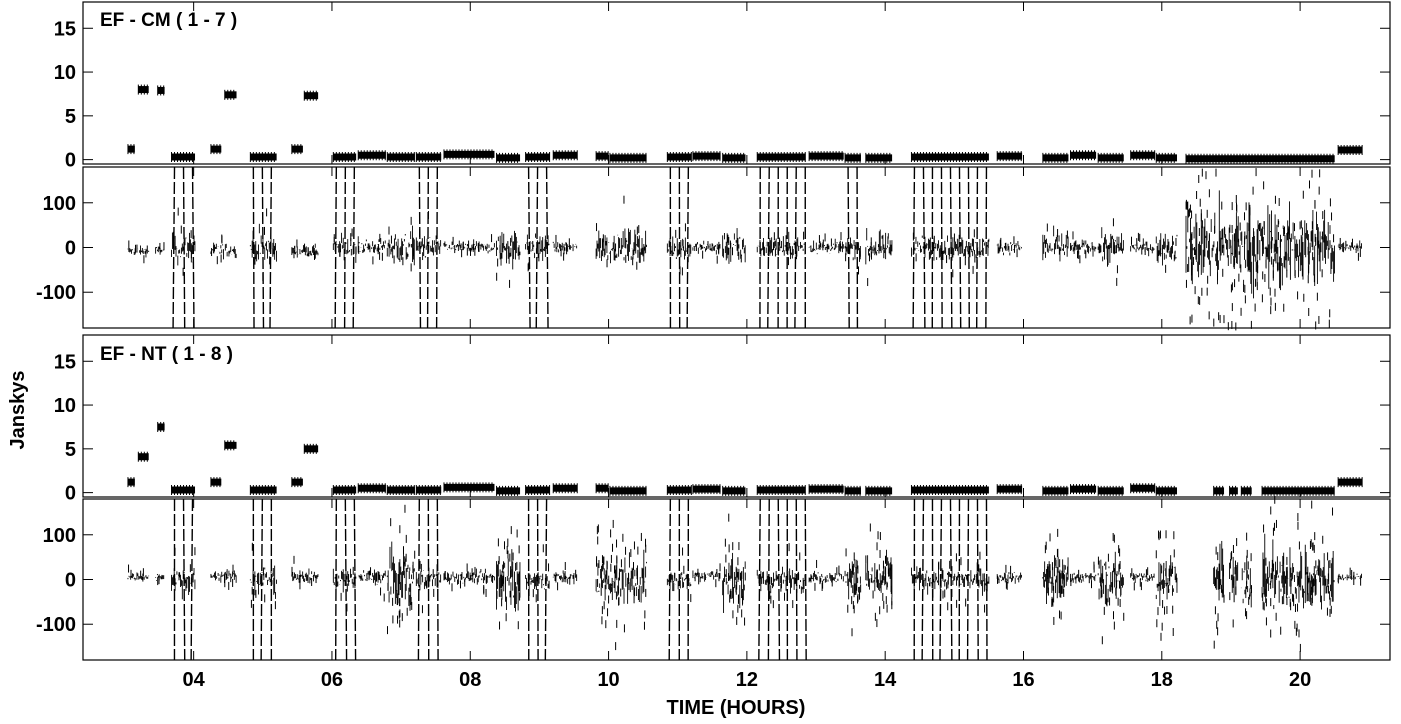 Image resolution: width=1401 pixels, height=724 pixels. Describe the element at coordinates (747, 680) in the screenshot. I see `x-tick-label: 12` at that location.